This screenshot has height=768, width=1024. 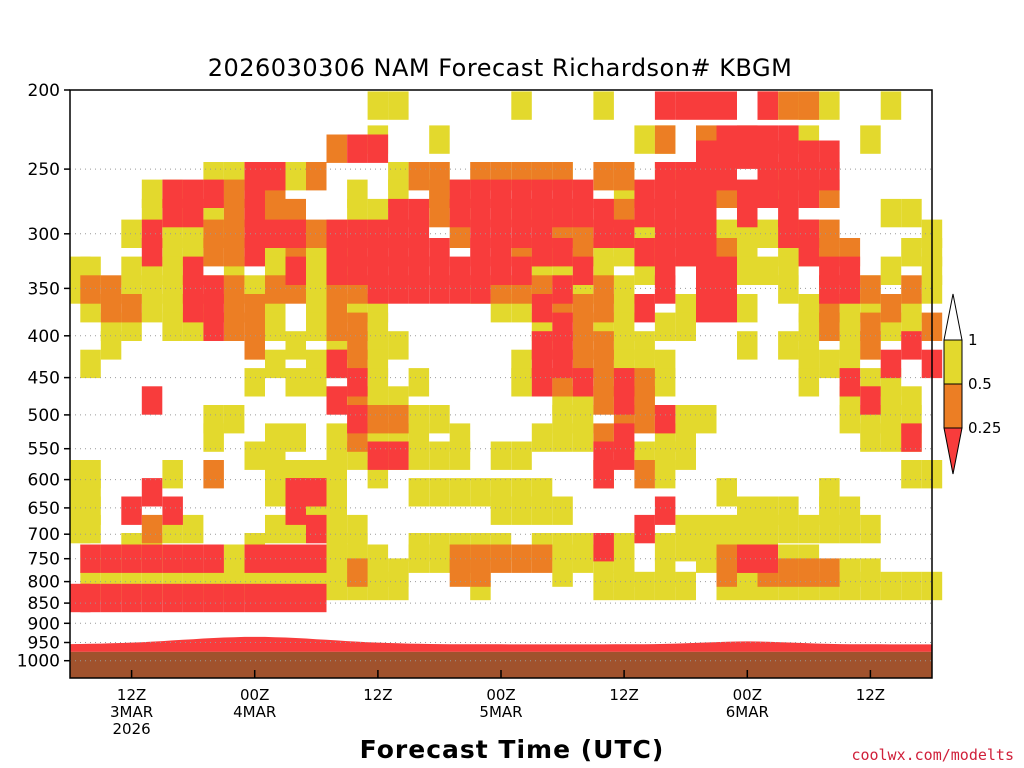 What do you see at coordinates (953, 362) in the screenshot?
I see `legend-swatch-yellow` at bounding box center [953, 362].